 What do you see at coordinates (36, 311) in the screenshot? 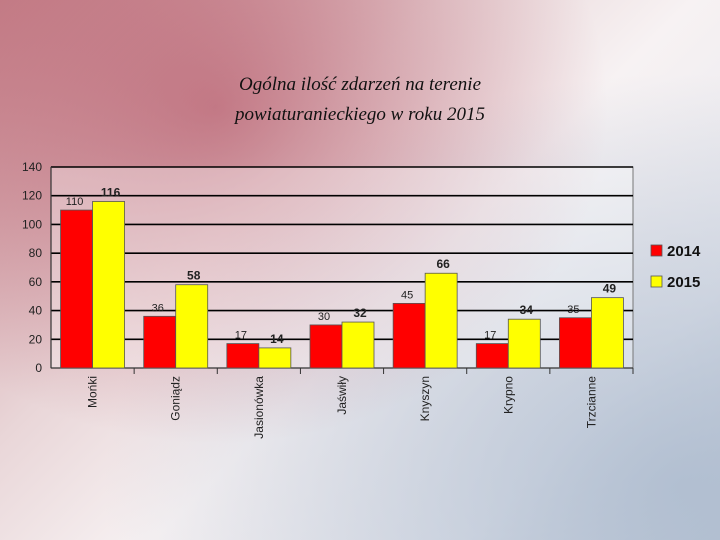
I see `y-tick-label: 40` at bounding box center [36, 311].